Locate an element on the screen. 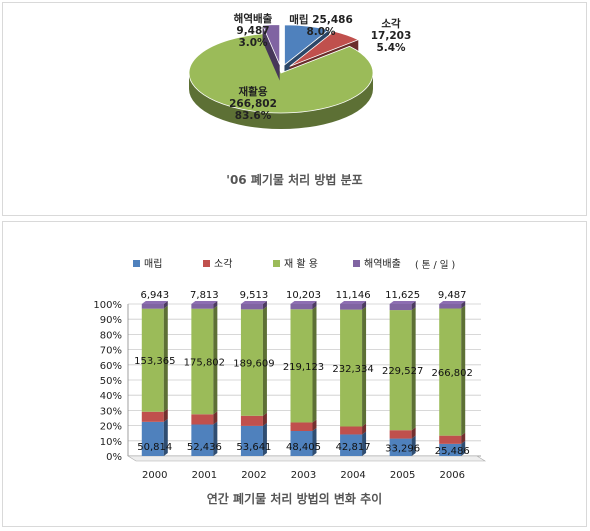 The image size is (590, 531). data-label: 33,296 is located at coordinates (402, 448).